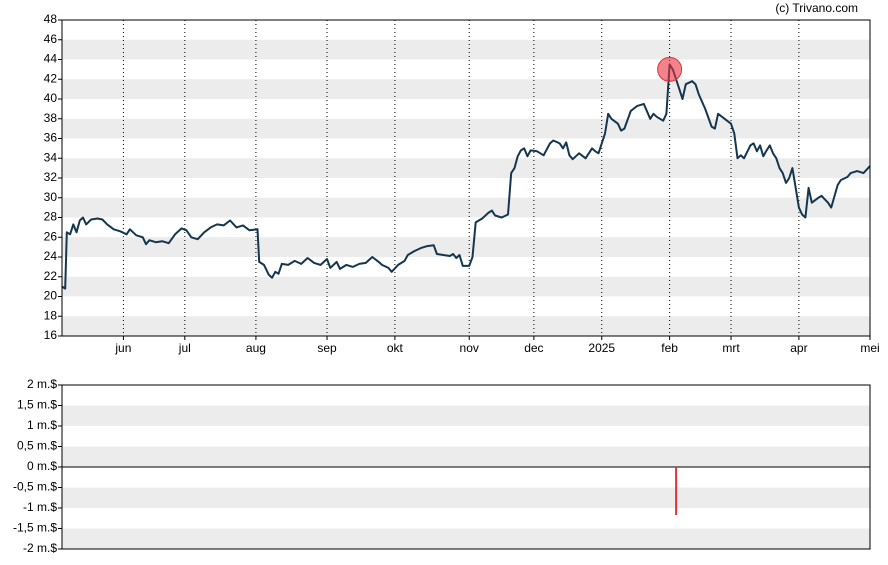 This screenshot has width=888, height=565. What do you see at coordinates (869, 348) in the screenshot?
I see `x-tick-label: mei` at bounding box center [869, 348].